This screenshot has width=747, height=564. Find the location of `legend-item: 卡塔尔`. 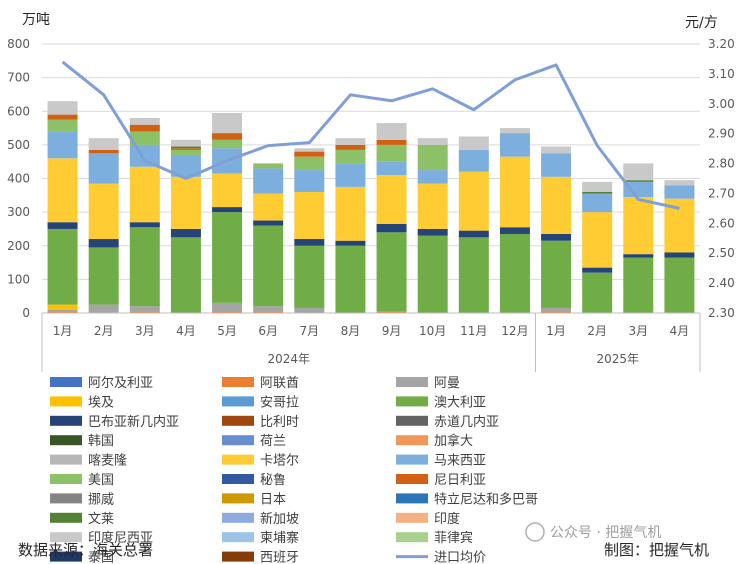

legend-item: 卡塔尔 is located at coordinates (260, 461).